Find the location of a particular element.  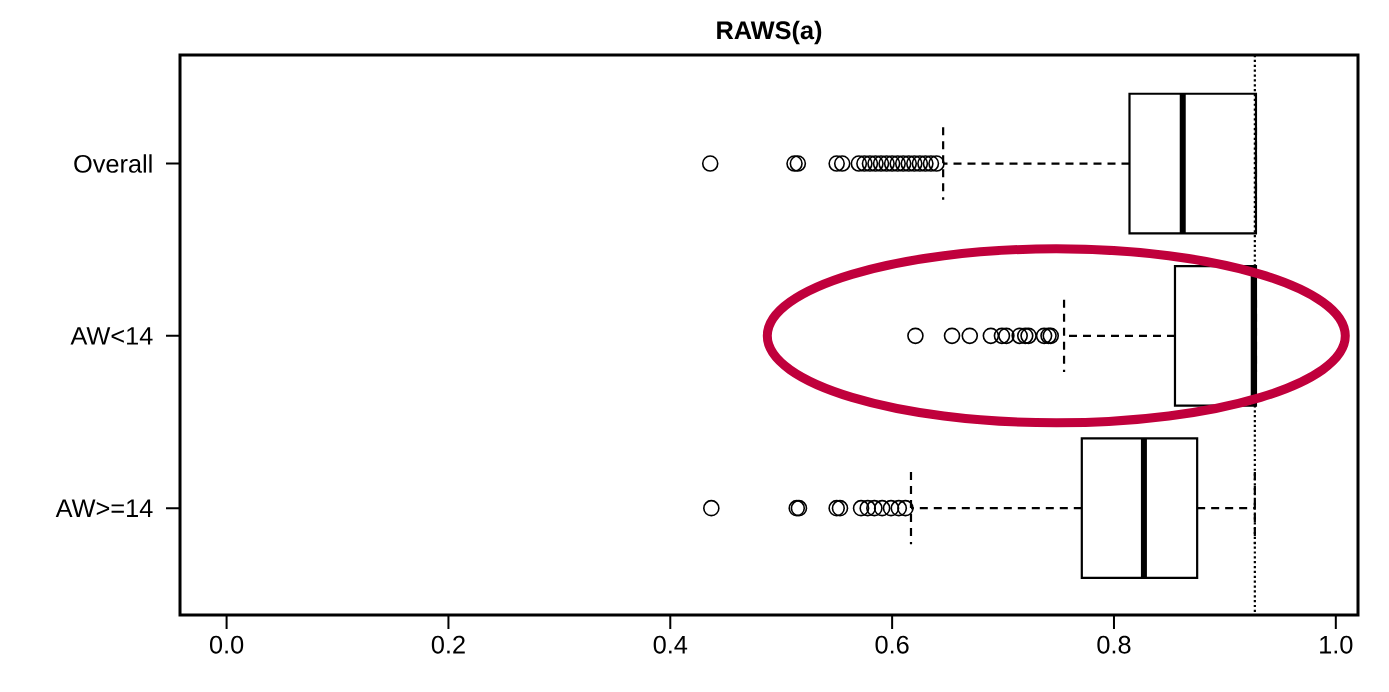

x-tick-label: 0.6 is located at coordinates (892, 644).